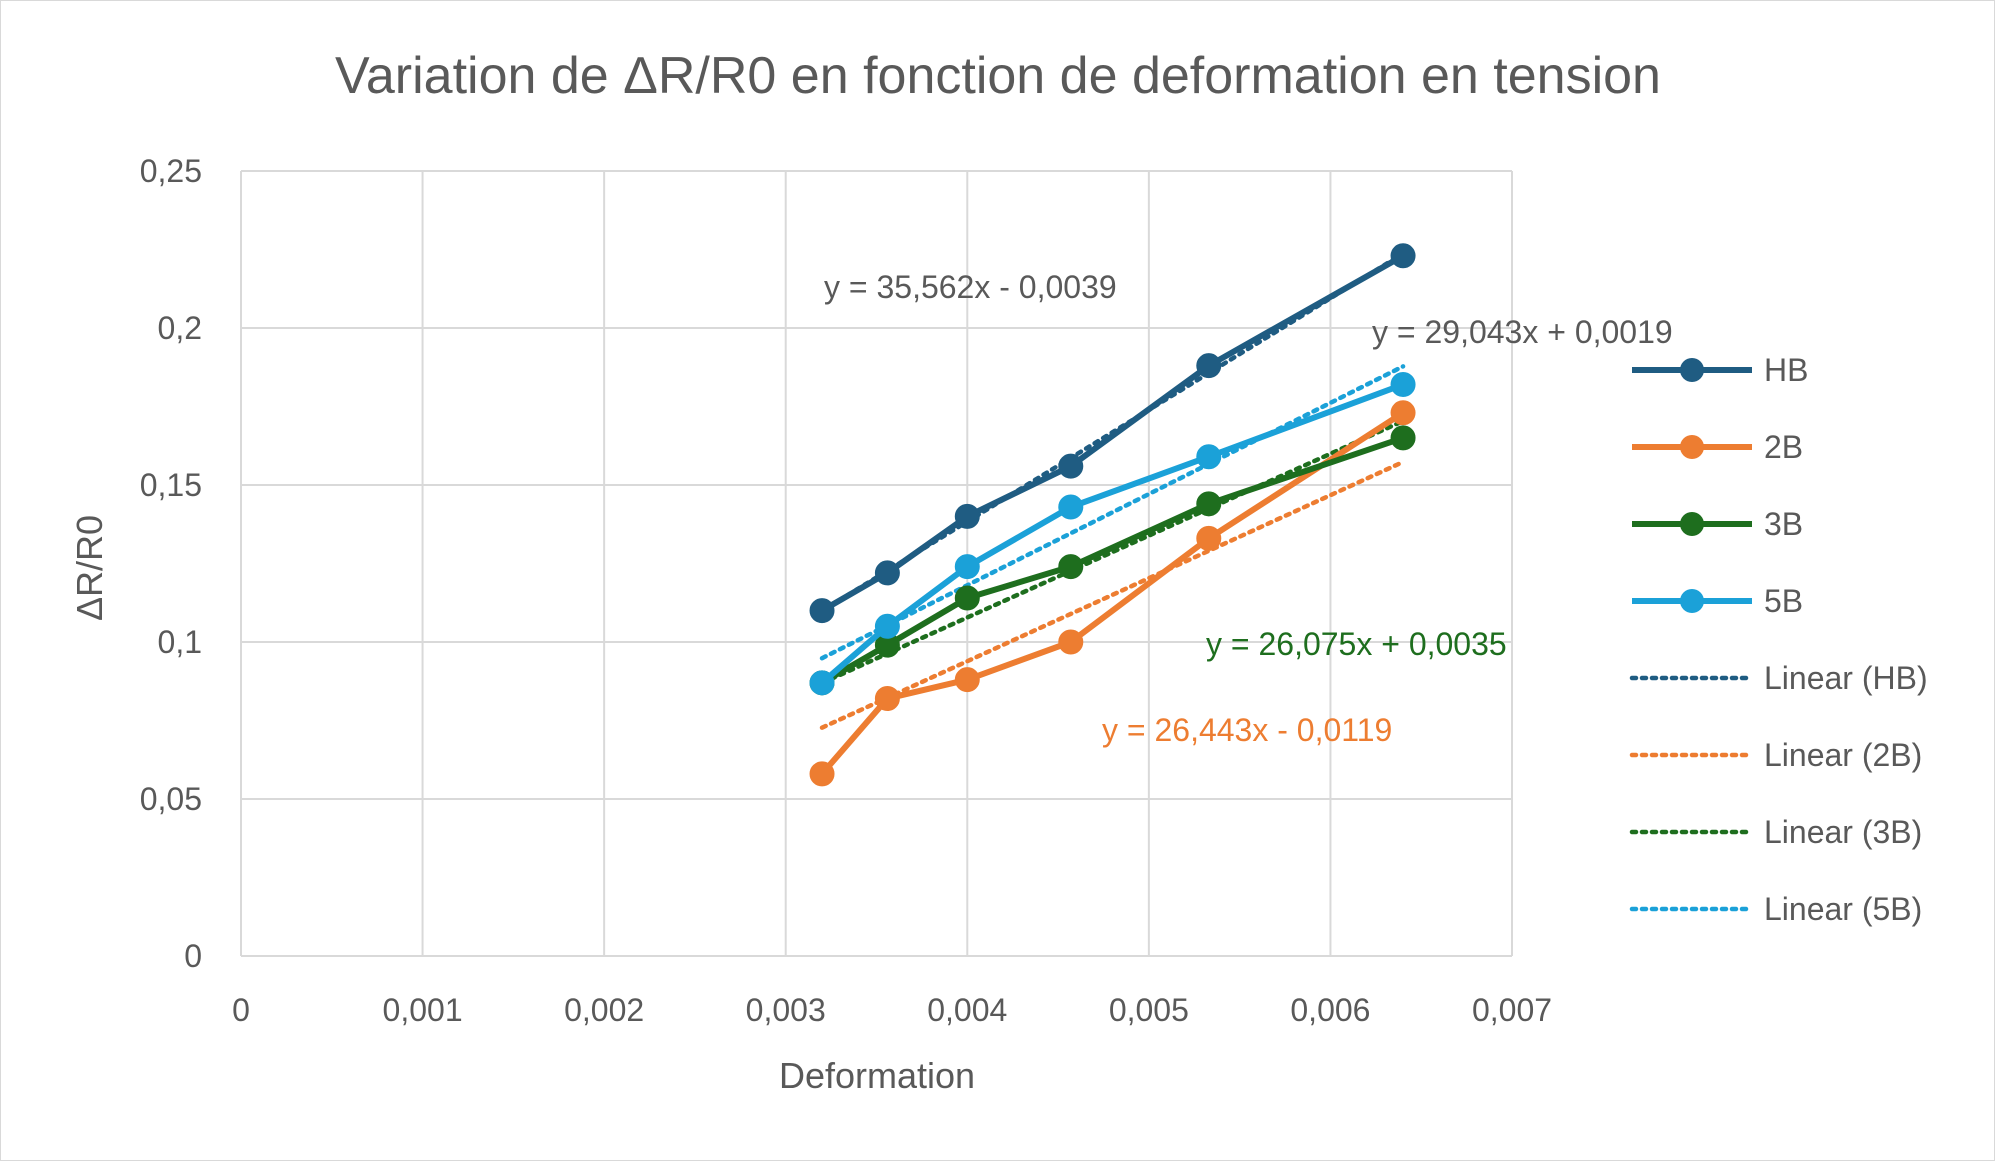 The image size is (1995, 1161). Describe the element at coordinates (970, 287) in the screenshot. I see `trendline-equation: y = 35,562x - 0,0039` at that location.